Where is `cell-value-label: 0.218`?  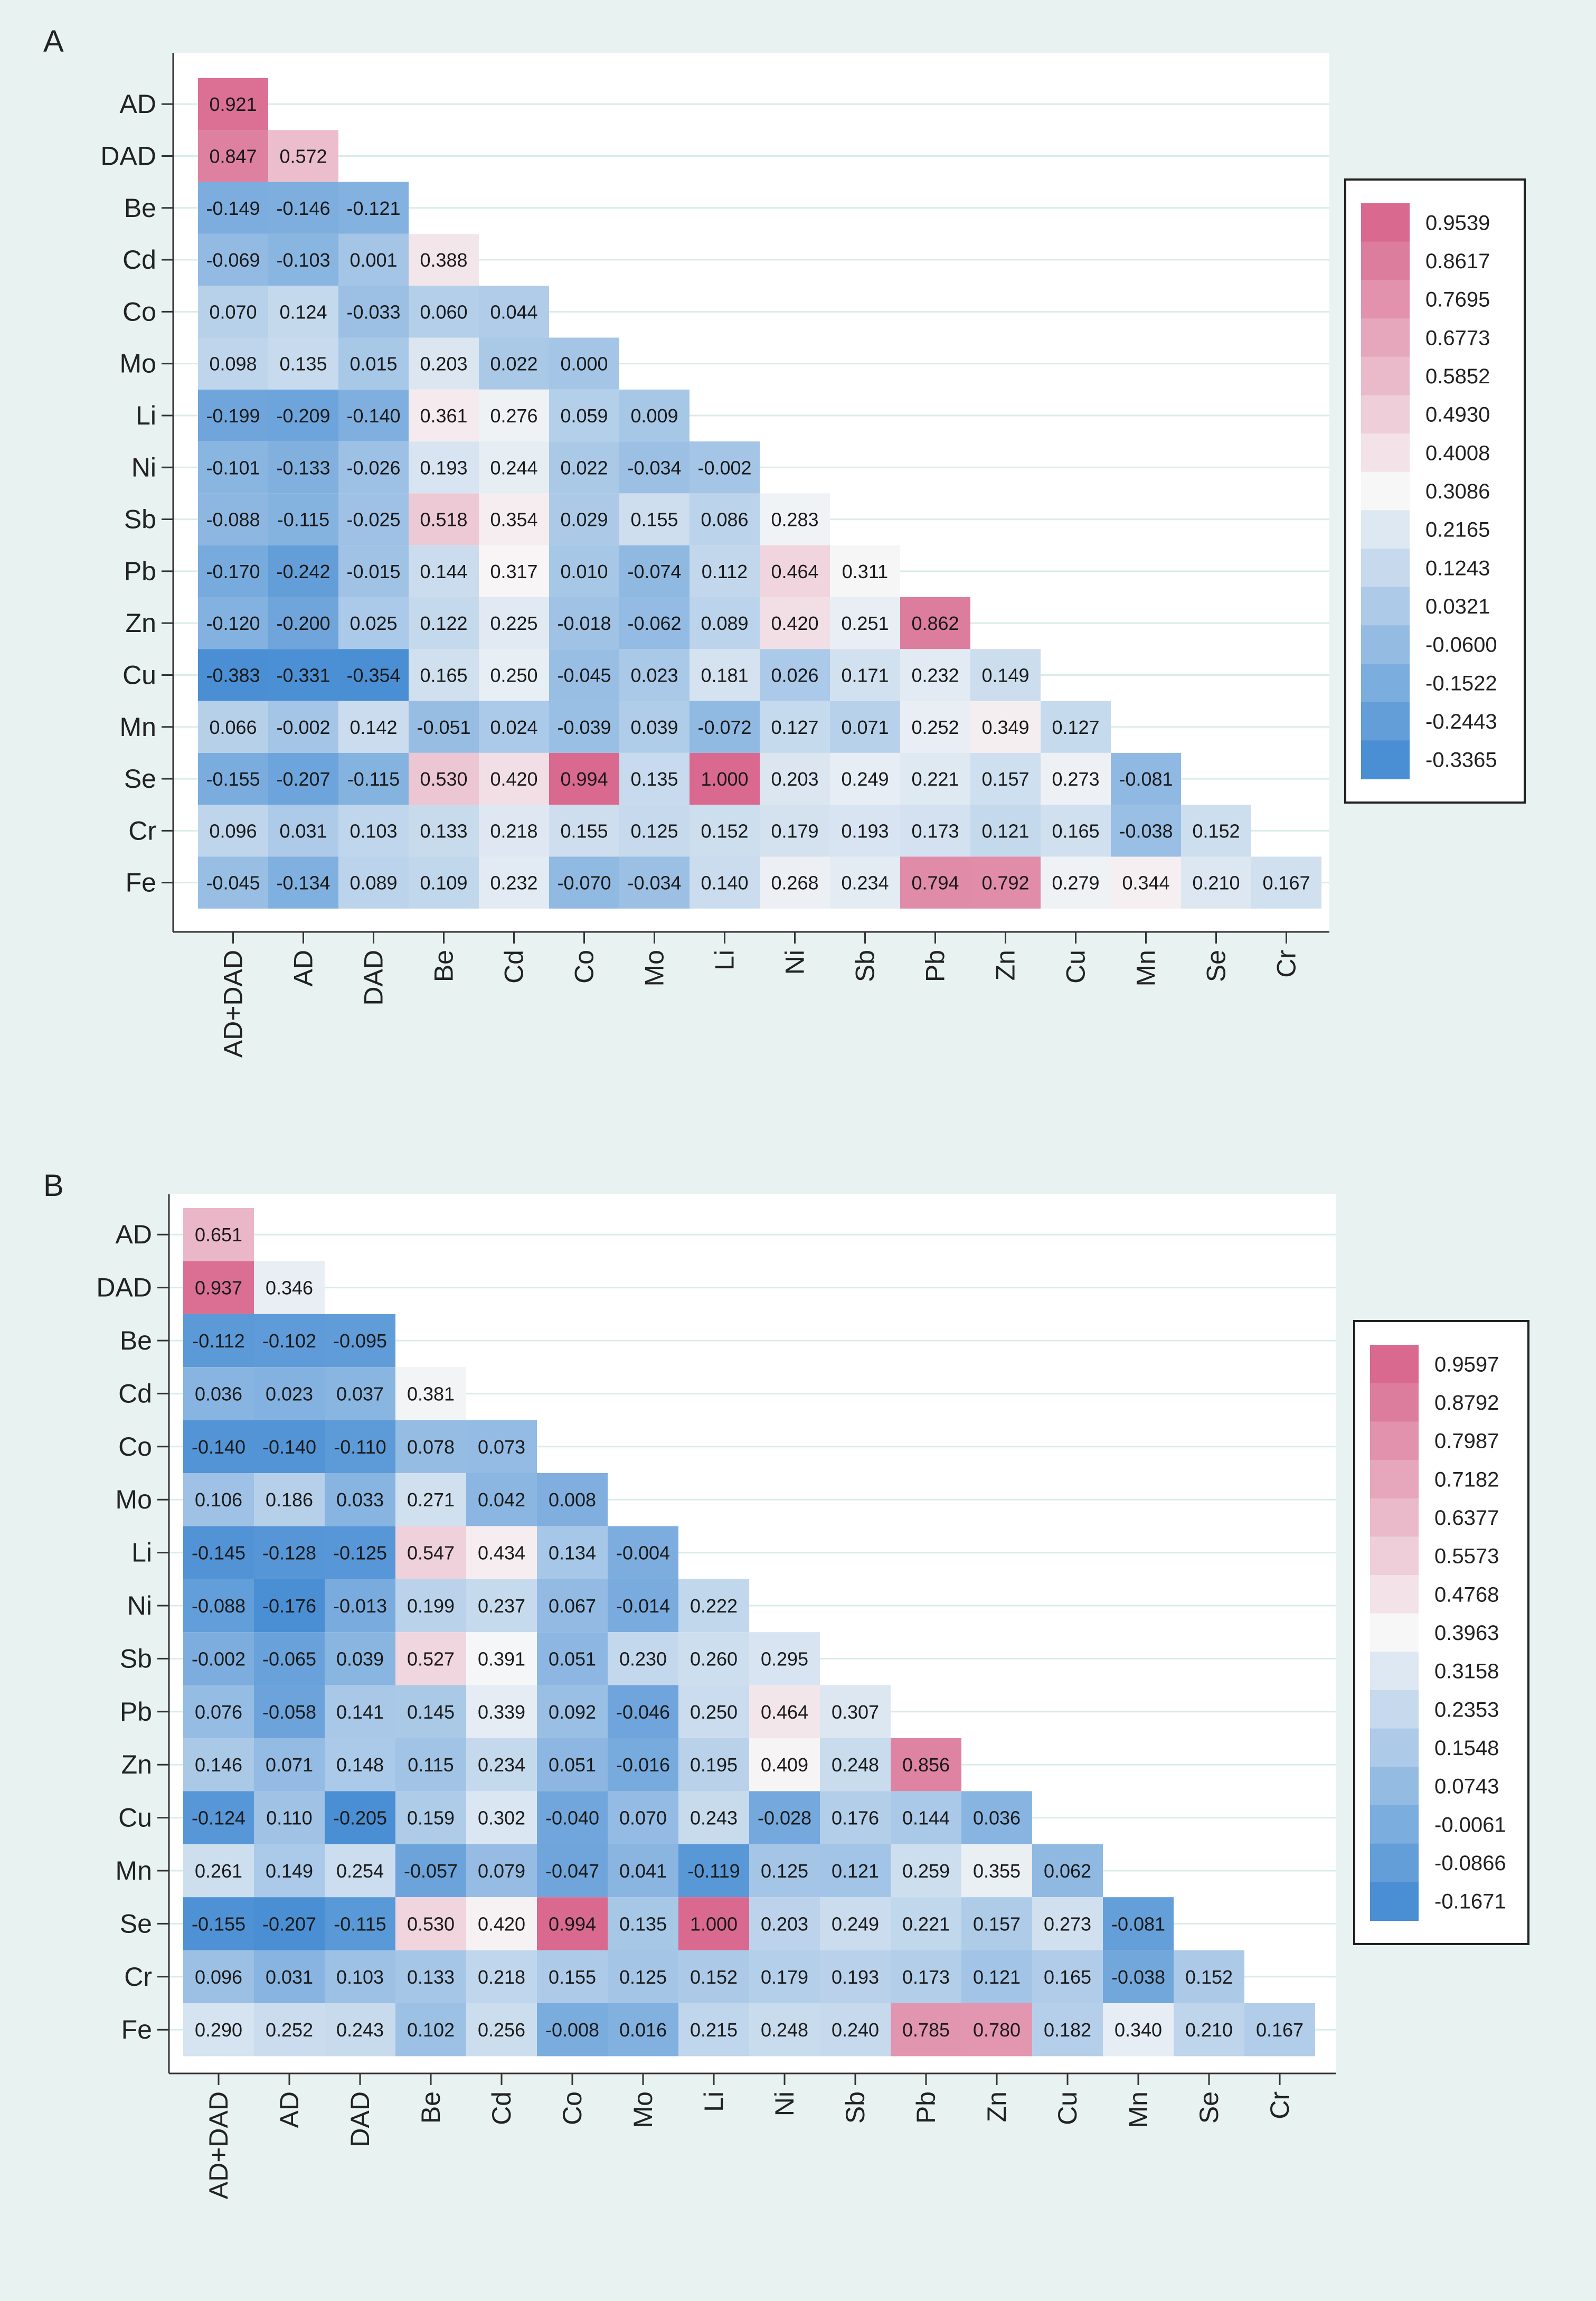 cell-value-label: 0.218 is located at coordinates (501, 1977).